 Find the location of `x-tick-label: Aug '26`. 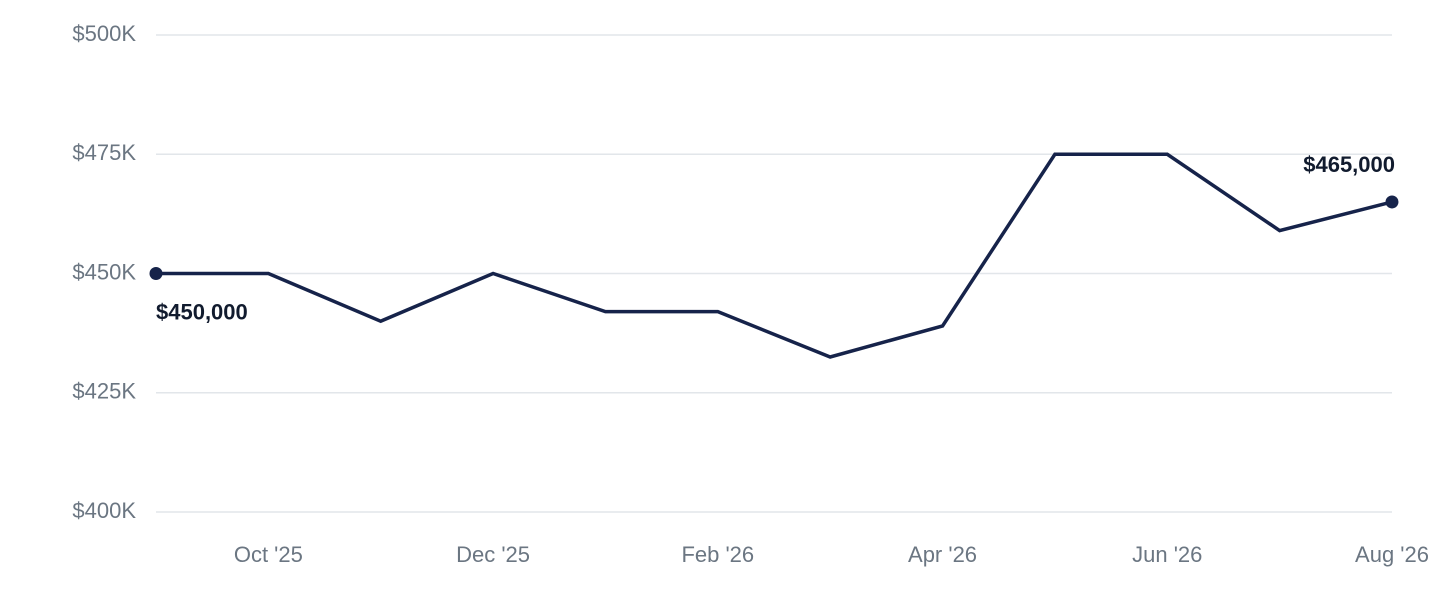

x-tick-label: Aug '26 is located at coordinates (1392, 554).